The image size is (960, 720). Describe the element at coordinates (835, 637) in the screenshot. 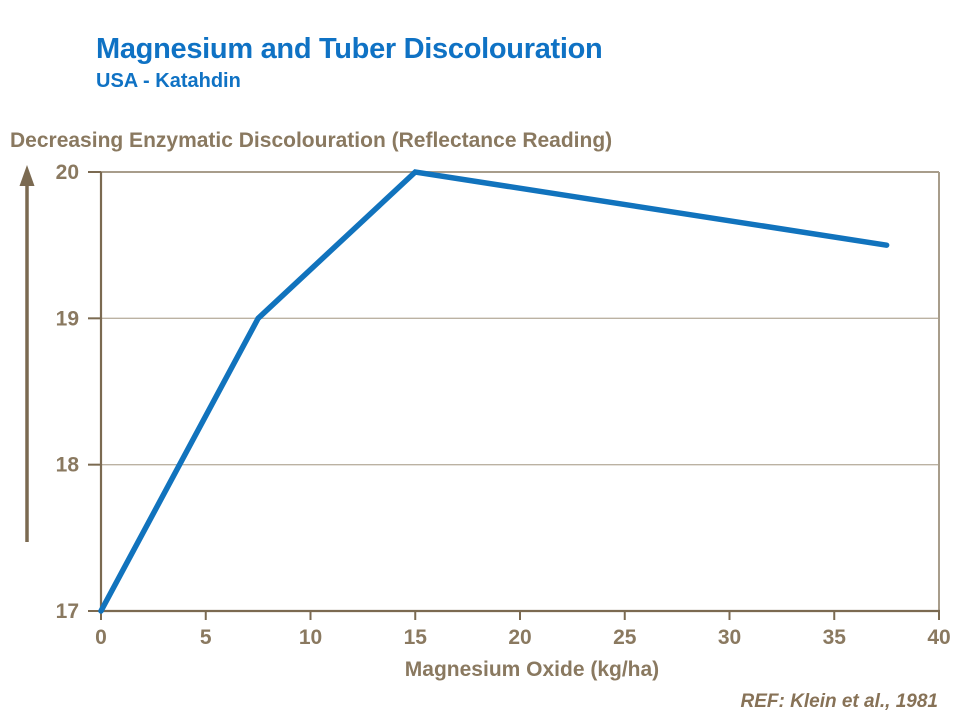

I see `x-tick-label-35: 35` at that location.